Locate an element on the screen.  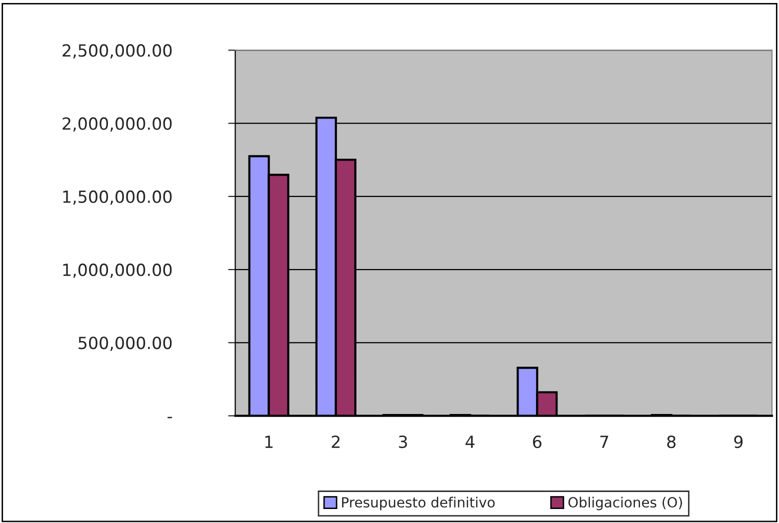
legend-label: Obligaciones (O) is located at coordinates (625, 503).